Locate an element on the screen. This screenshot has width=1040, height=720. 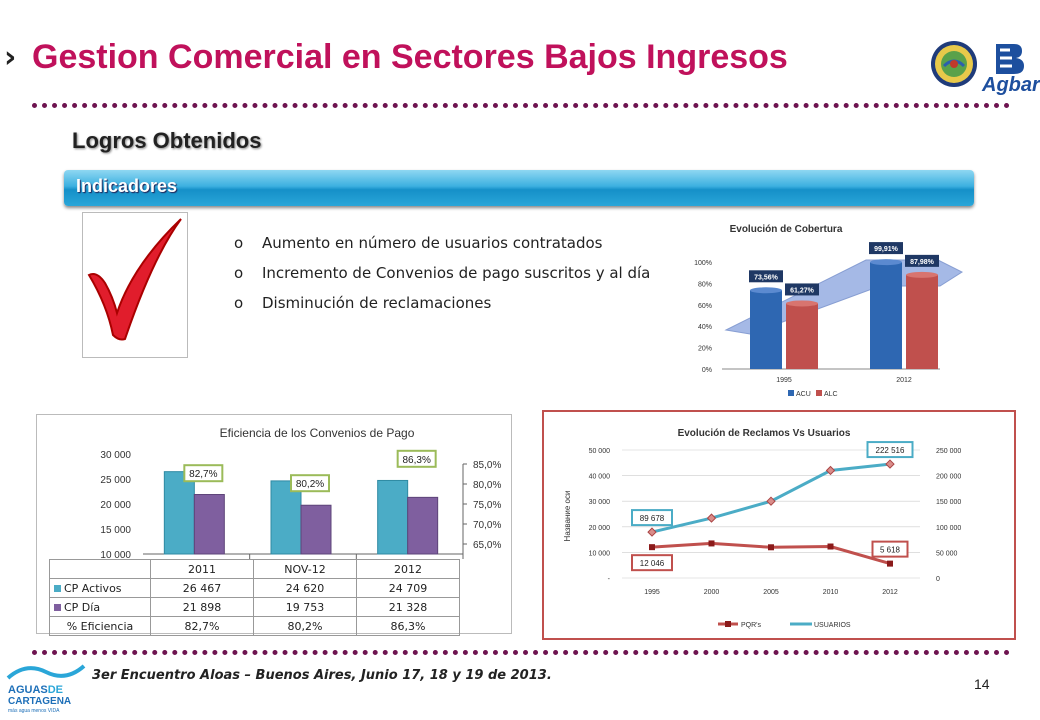
chart-title: Eficiencia de los Convenios de Pago is located at coordinates (317, 433).